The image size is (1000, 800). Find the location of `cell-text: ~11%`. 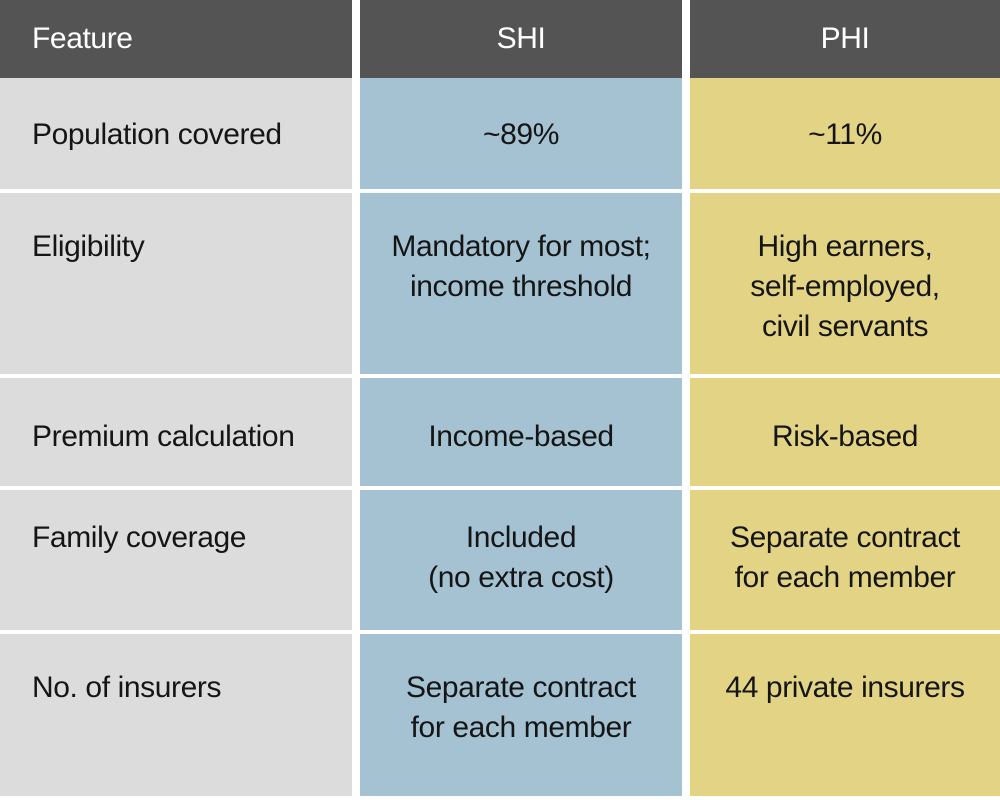

cell-text: ~11% is located at coordinates (845, 134).